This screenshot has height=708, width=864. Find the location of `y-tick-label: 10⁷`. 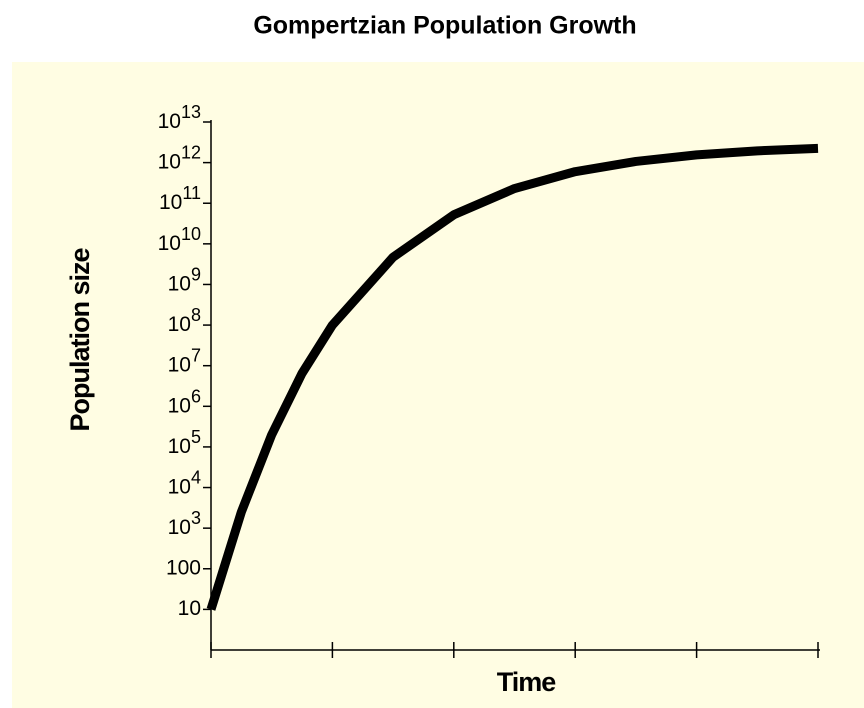

y-tick-label: 10⁷ is located at coordinates (184, 360).